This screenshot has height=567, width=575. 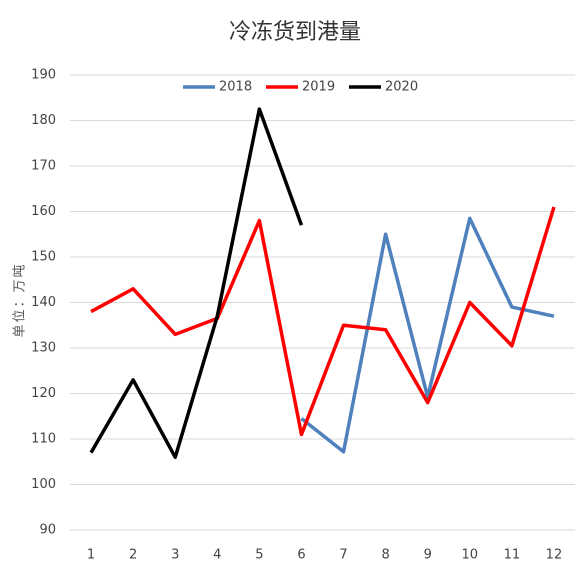 What do you see at coordinates (43, 75) in the screenshot?
I see `y-tick-label: 190` at bounding box center [43, 75].